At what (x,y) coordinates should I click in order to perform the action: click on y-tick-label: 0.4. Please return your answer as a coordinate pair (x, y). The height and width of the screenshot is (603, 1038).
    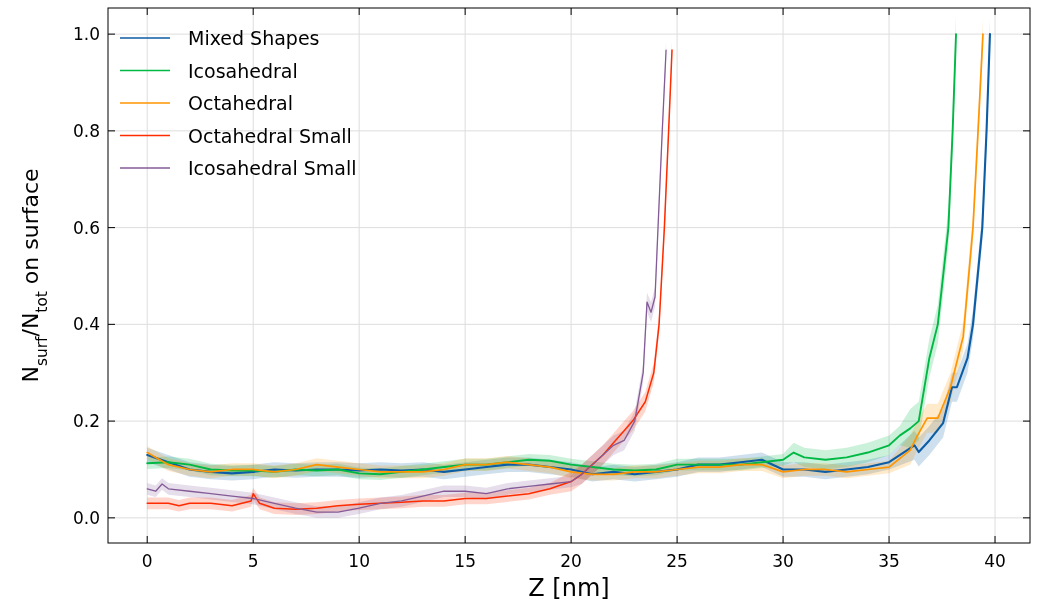
    Looking at the image, I should click on (86, 324).